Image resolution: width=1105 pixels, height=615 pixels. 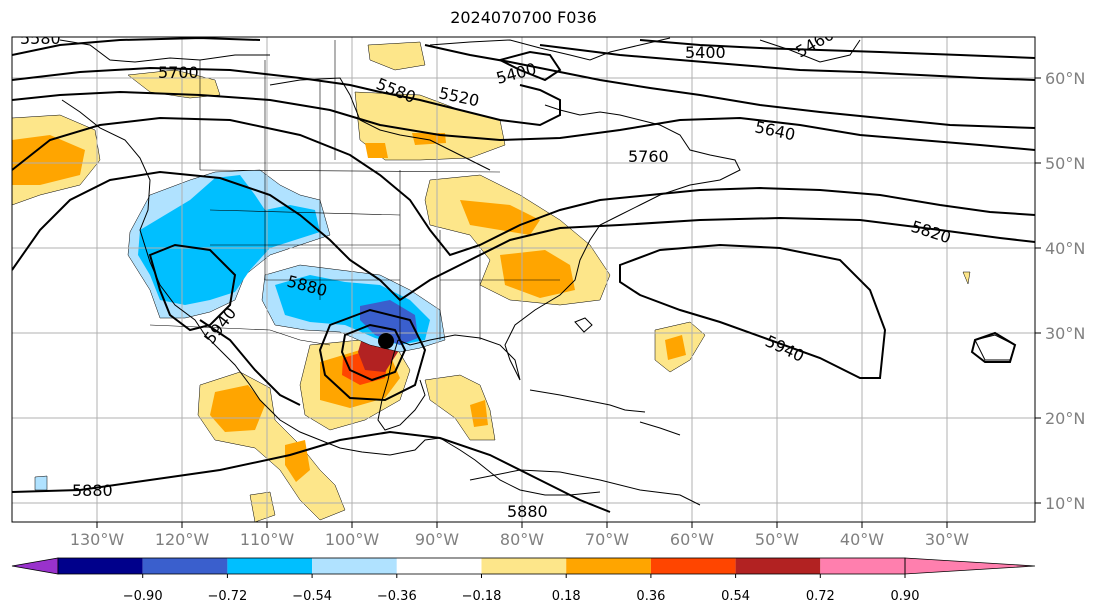 I want to click on lon-label: 80°W, so click(x=522, y=539).